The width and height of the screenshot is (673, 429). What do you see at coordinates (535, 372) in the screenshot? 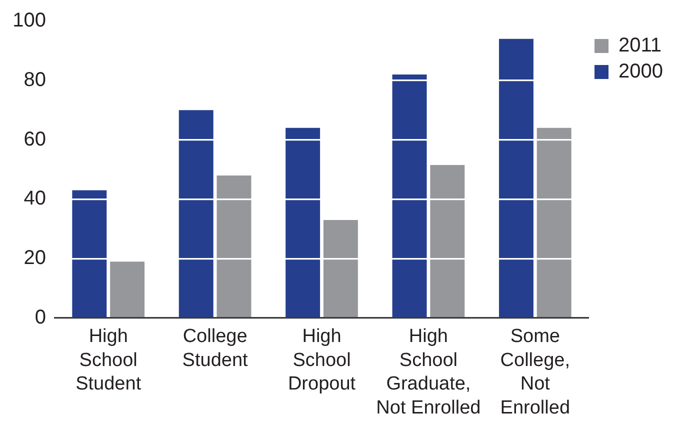
I see `x-tick-label: Some College, Not Enrolled` at bounding box center [535, 372].